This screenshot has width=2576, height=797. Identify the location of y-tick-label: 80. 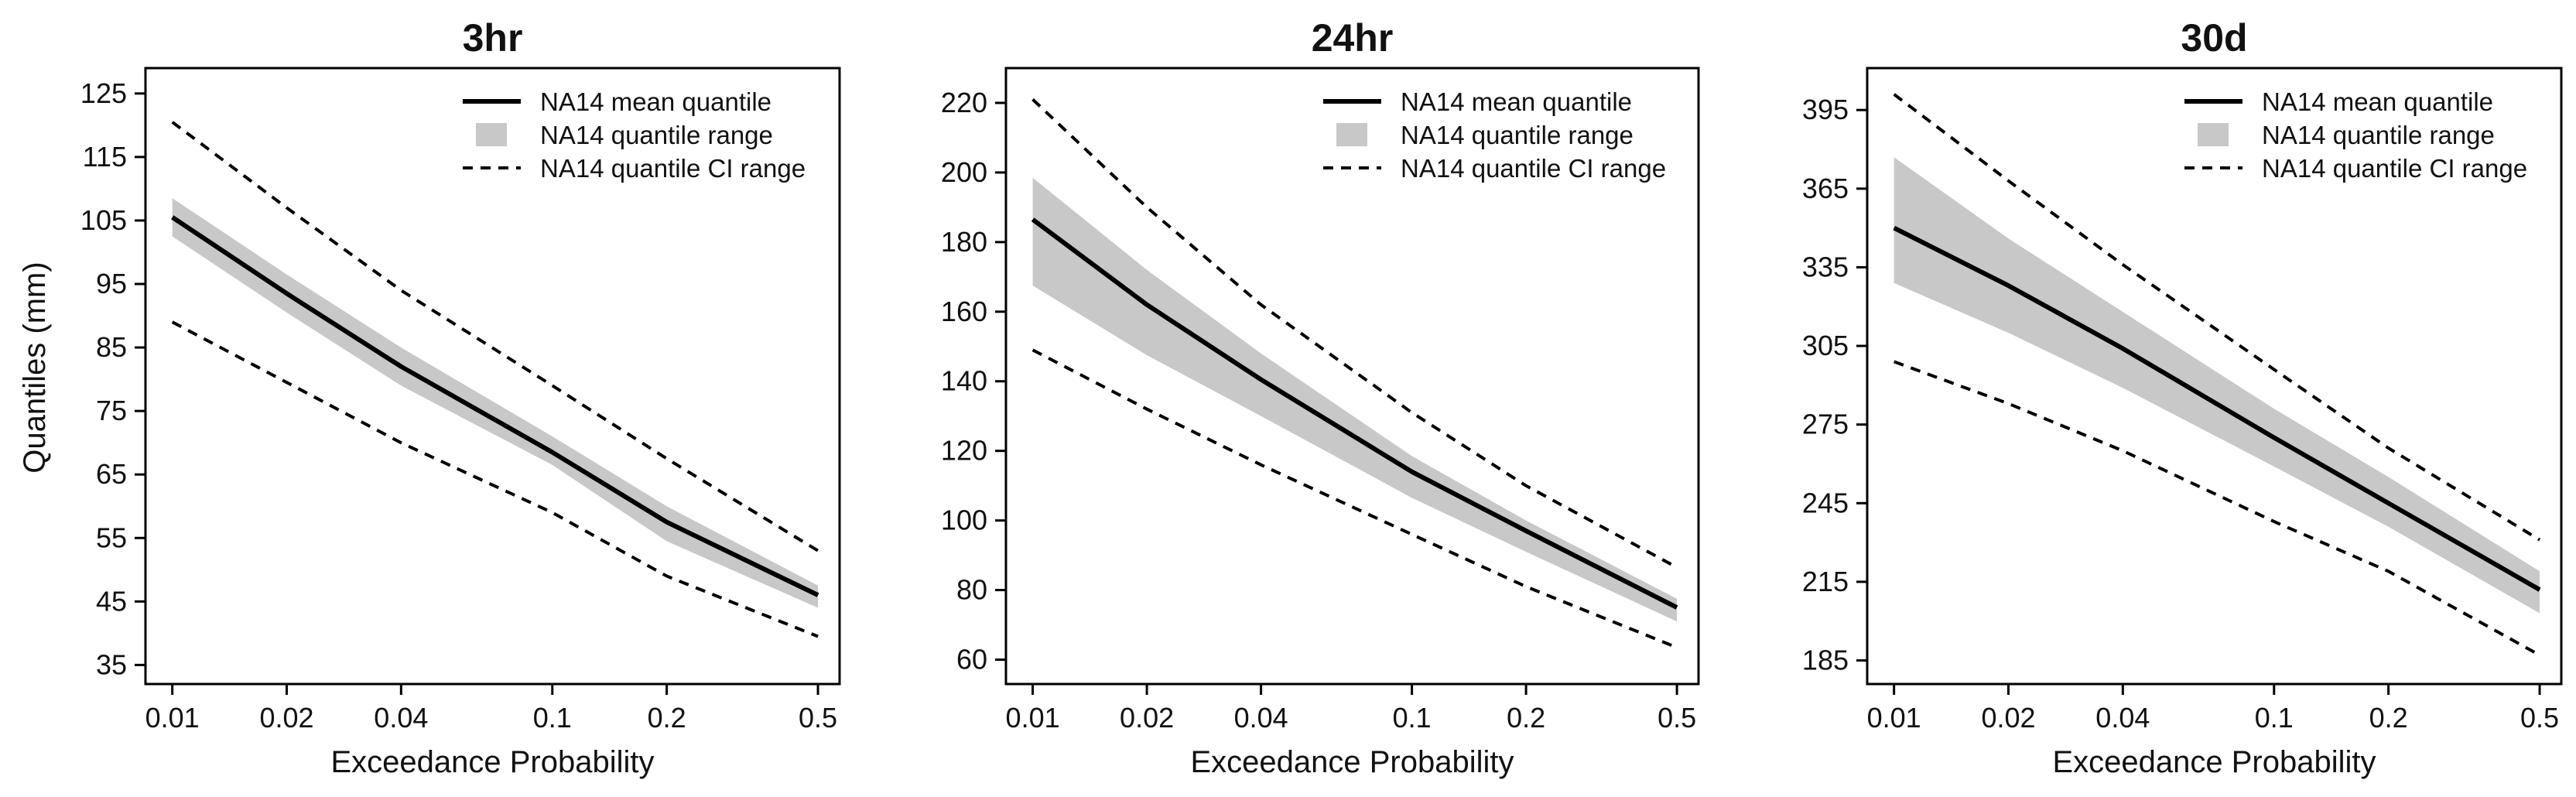
(972, 590).